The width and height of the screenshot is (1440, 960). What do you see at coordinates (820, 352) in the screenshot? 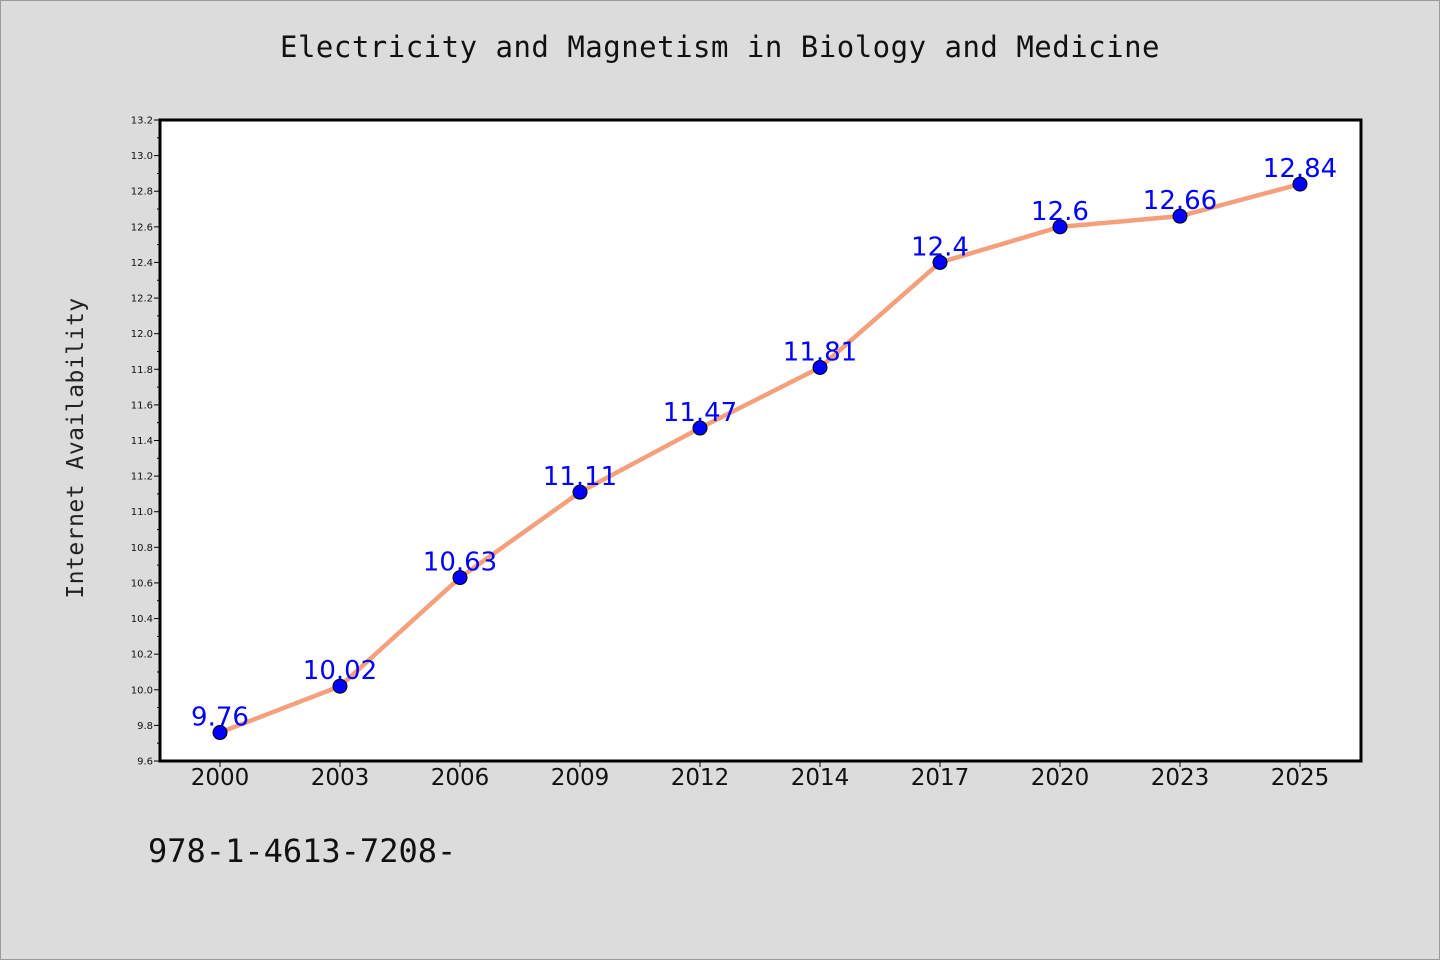
I see `data-label: 11.81` at bounding box center [820, 352].